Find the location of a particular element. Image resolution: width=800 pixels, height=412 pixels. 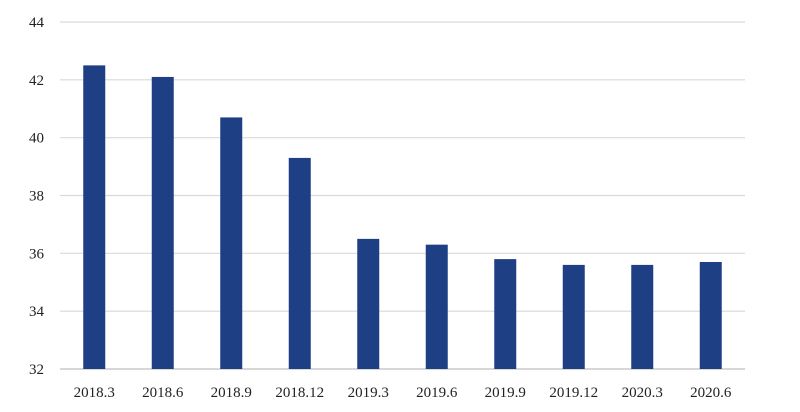

x-tick-label: 2019.3 is located at coordinates (368, 393).